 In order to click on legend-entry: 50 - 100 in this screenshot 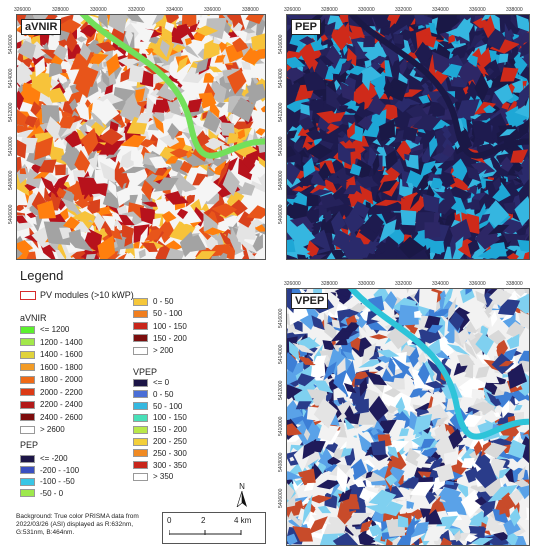, I will do `click(157, 313)`.